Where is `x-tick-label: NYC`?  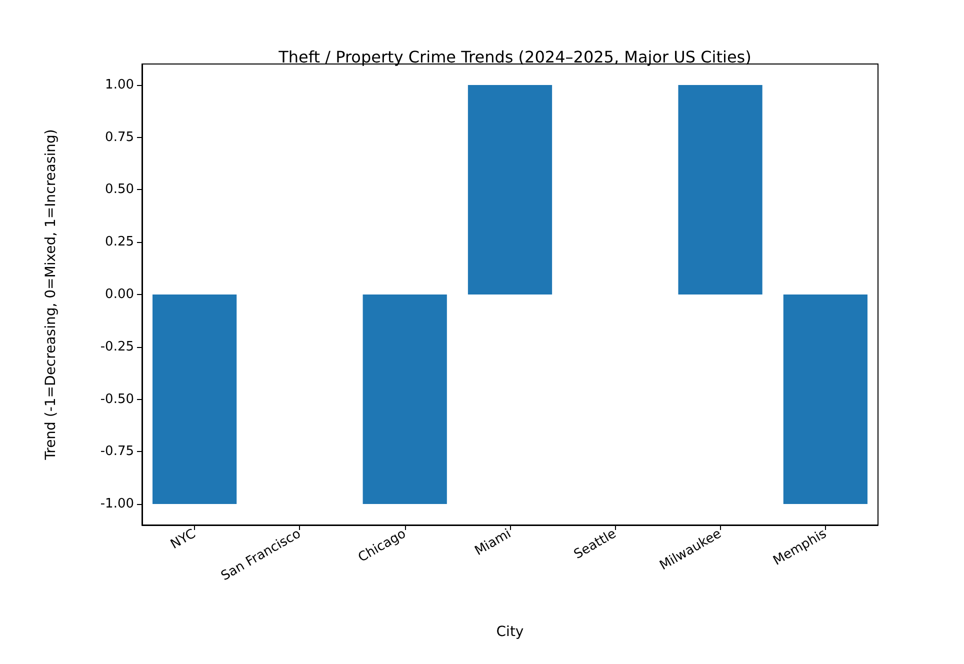 x-tick-label: NYC is located at coordinates (183, 539).